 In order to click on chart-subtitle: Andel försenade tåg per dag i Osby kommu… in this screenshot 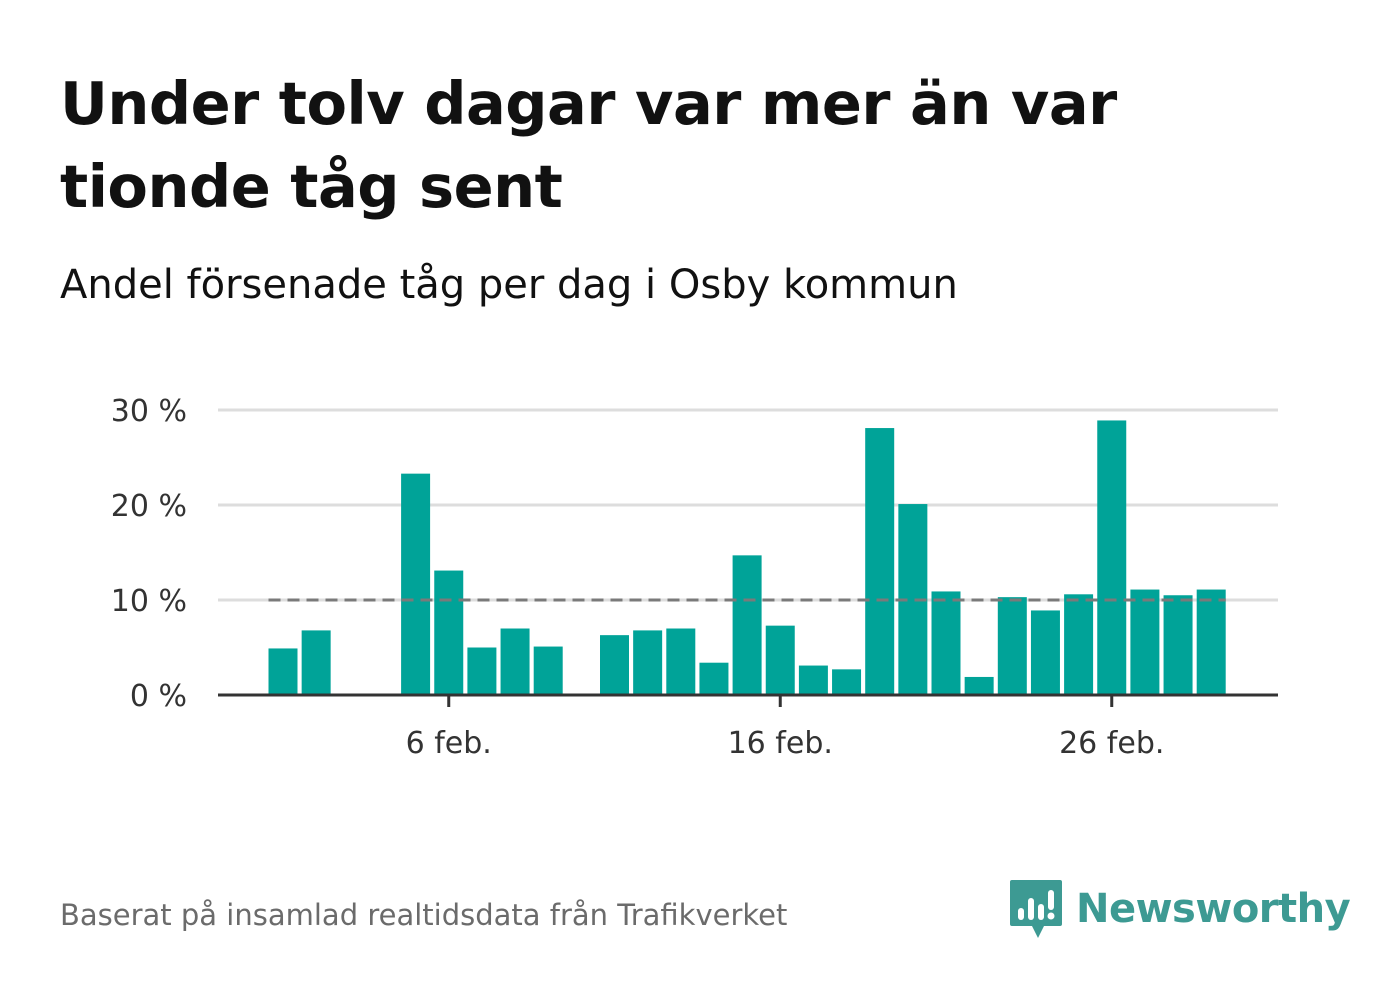, I will do `click(509, 285)`.